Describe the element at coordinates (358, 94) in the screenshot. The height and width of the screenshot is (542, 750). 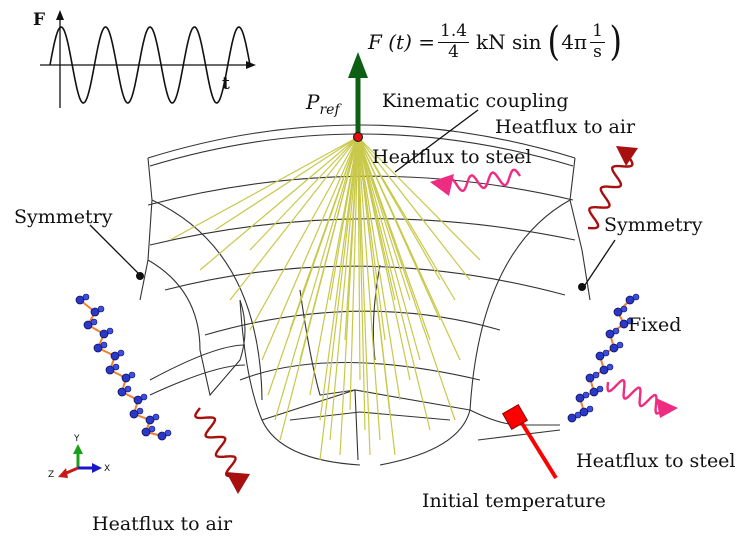
I see `load-arrow` at that location.